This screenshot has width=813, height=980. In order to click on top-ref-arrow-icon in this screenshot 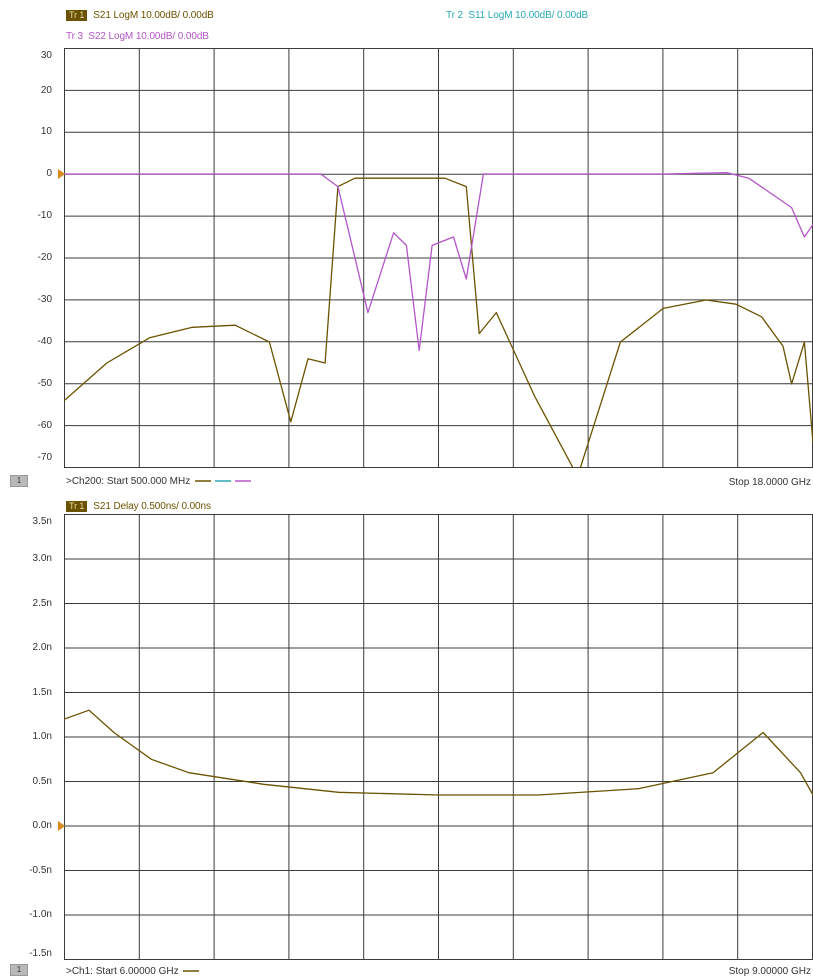, I will do `click(61, 174)`.